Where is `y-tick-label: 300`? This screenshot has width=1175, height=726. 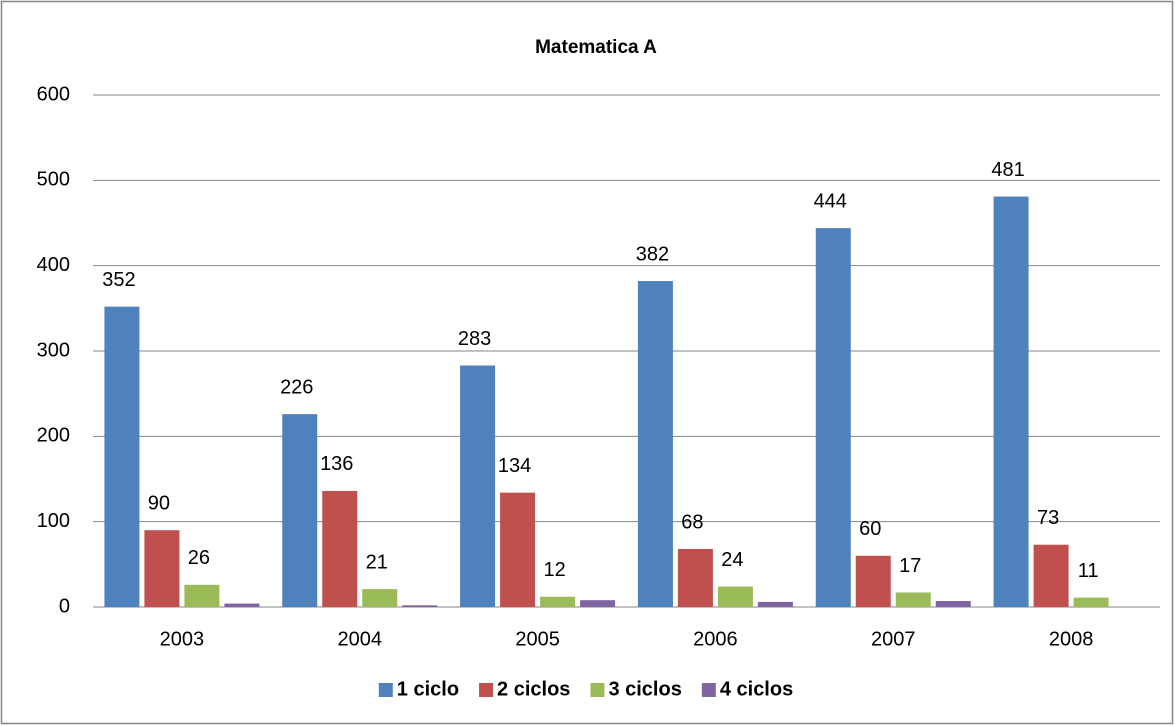 y-tick-label: 300 is located at coordinates (53, 350).